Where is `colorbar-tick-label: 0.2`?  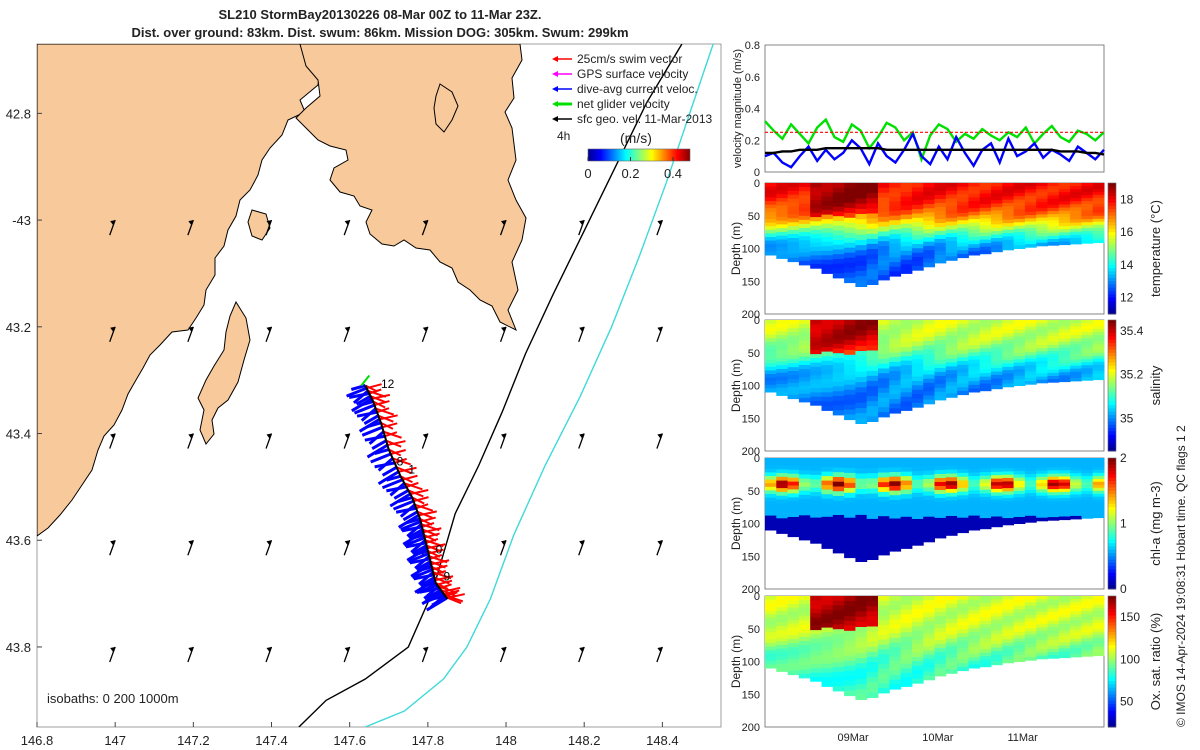
colorbar-tick-label: 0.2 is located at coordinates (630, 173).